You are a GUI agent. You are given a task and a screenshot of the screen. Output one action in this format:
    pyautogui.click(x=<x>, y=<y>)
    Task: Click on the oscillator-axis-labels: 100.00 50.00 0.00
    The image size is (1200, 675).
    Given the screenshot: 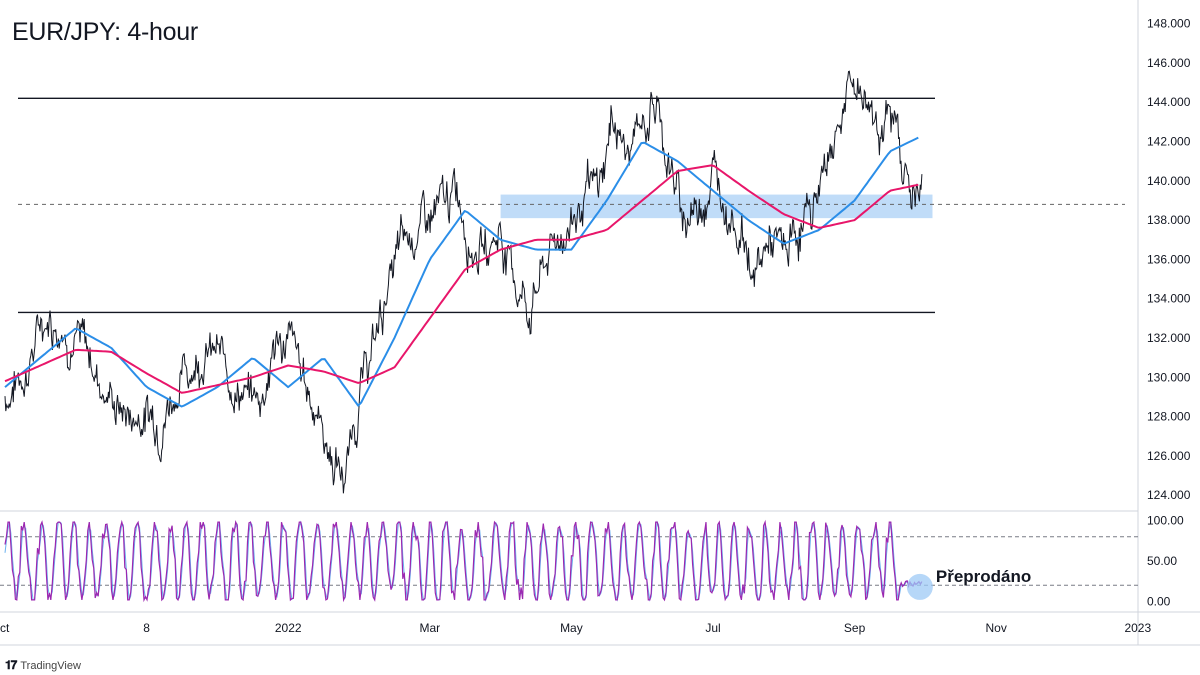 What is the action you would take?
    pyautogui.click(x=1165, y=560)
    